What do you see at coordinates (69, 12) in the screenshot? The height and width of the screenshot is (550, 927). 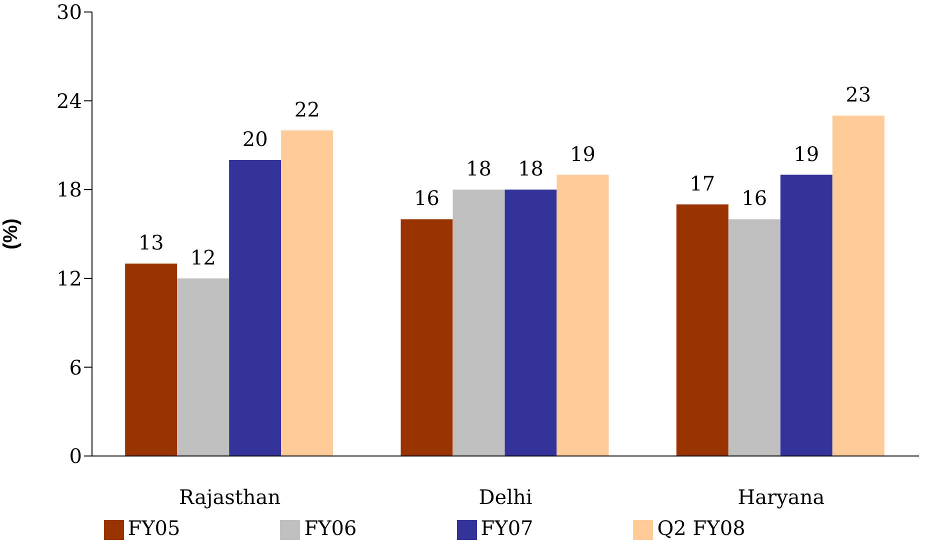 I see `y-tick-label: 30` at bounding box center [69, 12].